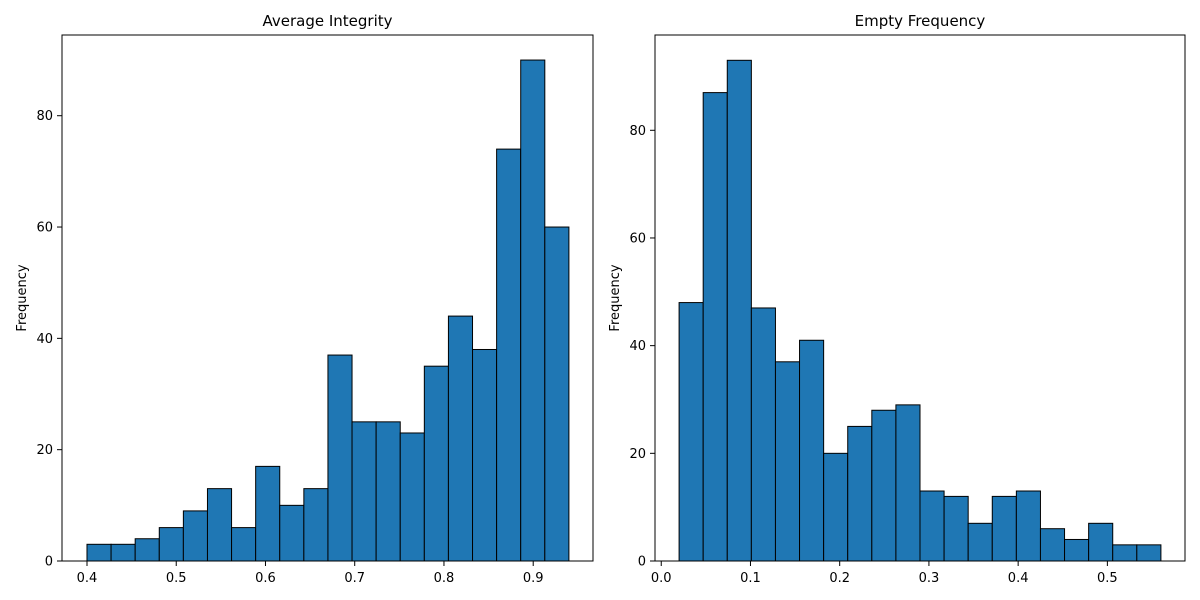 The image size is (1200, 600). I want to click on chart-title: Empty Frequency, so click(920, 21).